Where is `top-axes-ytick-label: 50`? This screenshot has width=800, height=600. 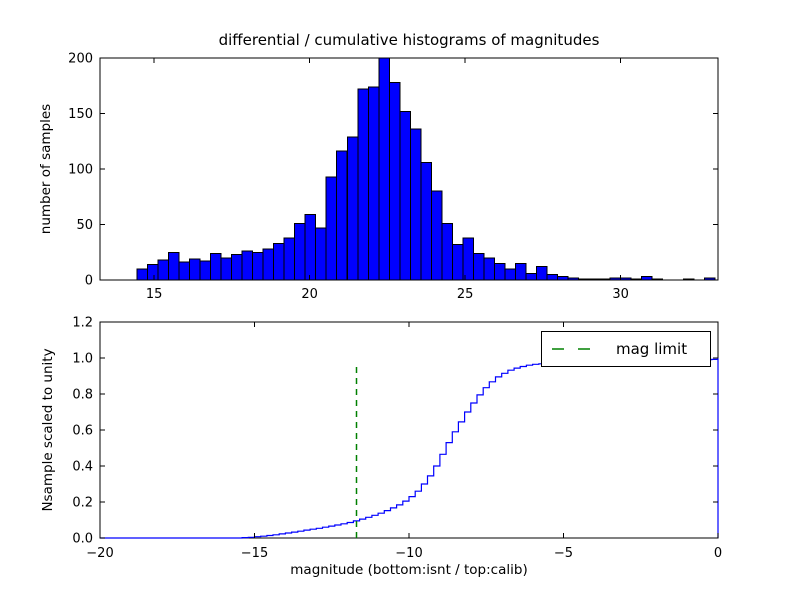 top-axes-ytick-label: 50 is located at coordinates (84, 225).